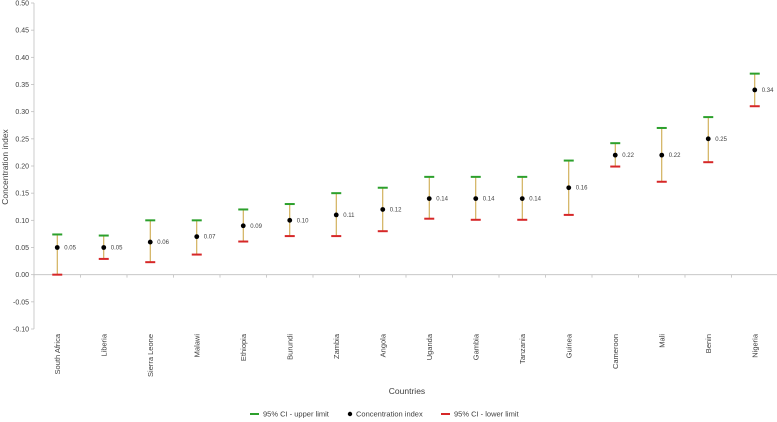 This screenshot has width=777, height=422. I want to click on x-tick-label: Burundi, so click(289, 347).